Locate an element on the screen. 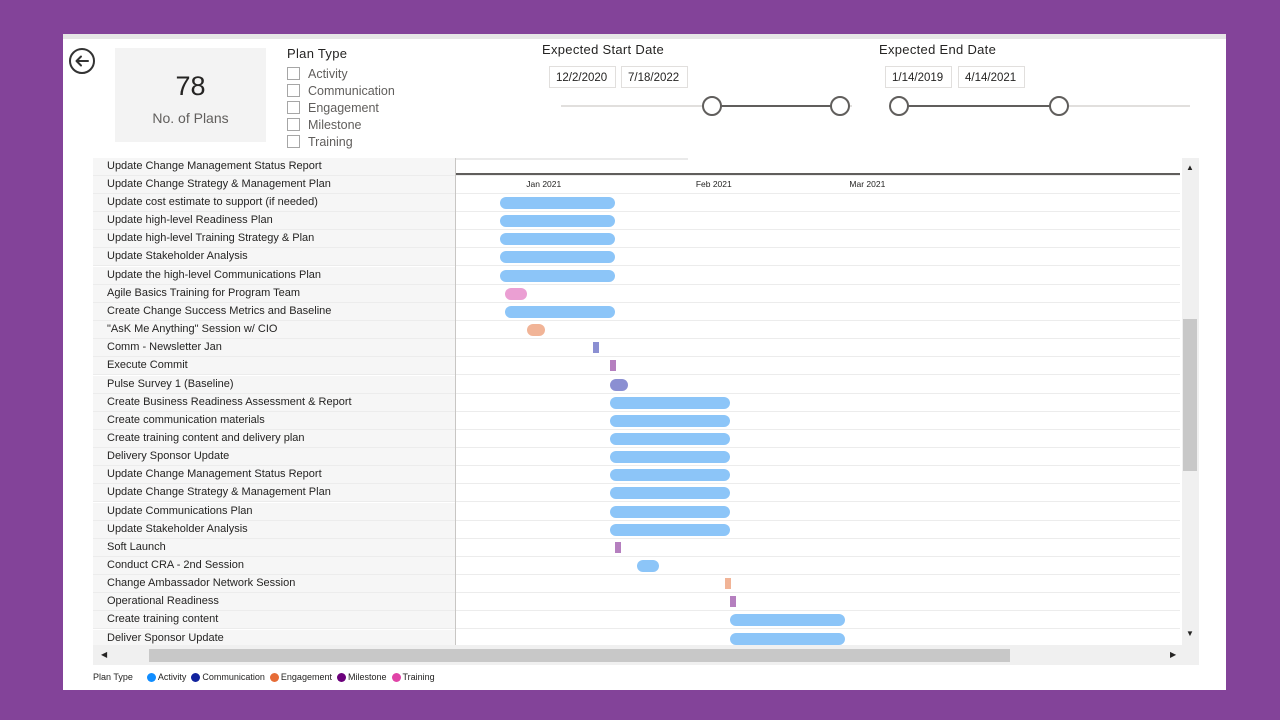 This screenshot has width=1280, height=720. gantt-row: Update high-level Readiness Plan is located at coordinates (636, 221).